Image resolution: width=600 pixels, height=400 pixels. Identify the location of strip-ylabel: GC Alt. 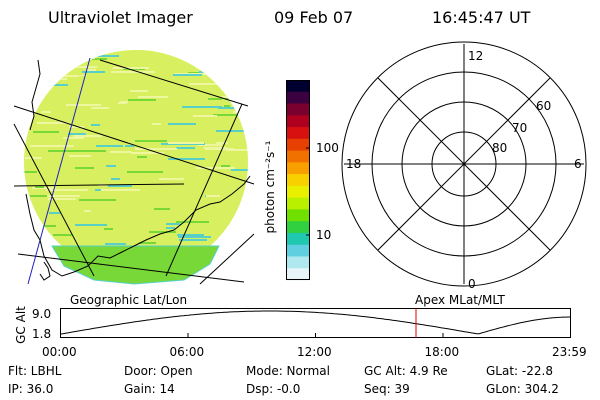
(21, 325).